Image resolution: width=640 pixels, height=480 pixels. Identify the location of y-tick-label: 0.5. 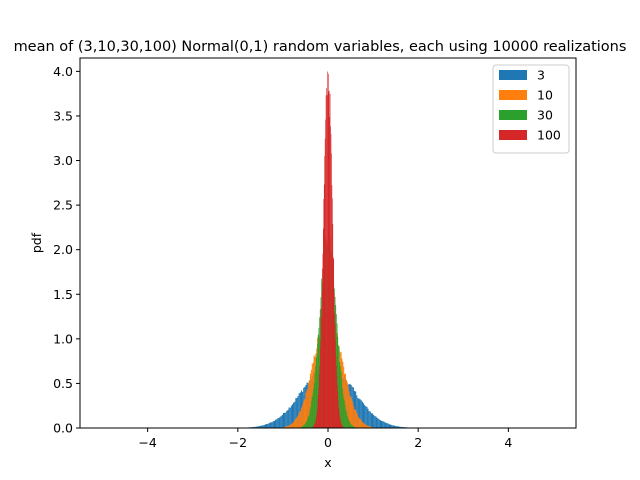
(63, 383).